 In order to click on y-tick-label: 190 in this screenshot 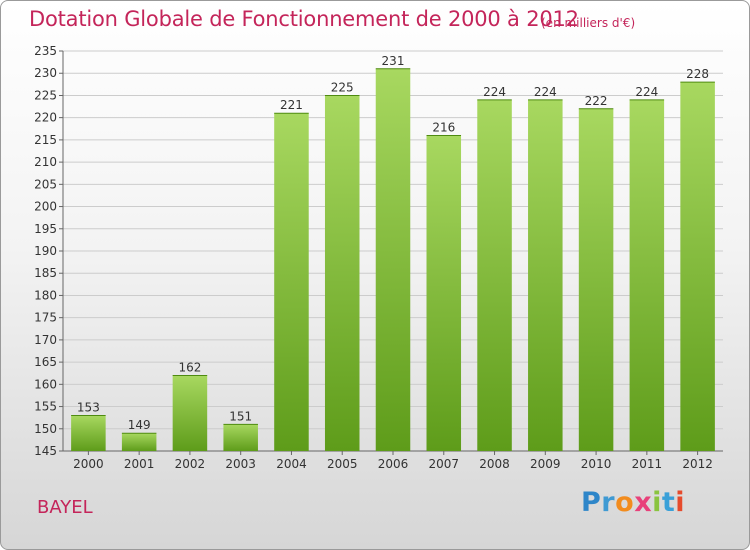, I will do `click(45, 251)`.